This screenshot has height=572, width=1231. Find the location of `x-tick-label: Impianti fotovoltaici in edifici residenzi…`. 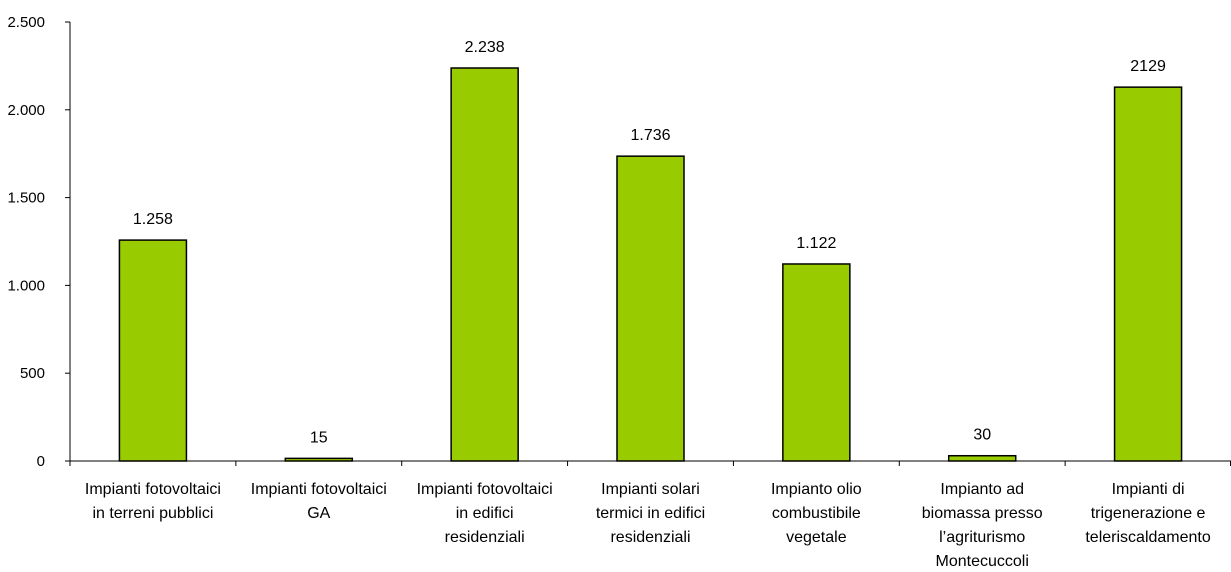

x-tick-label: Impianti fotovoltaici in edifici residenzi… is located at coordinates (485, 513).